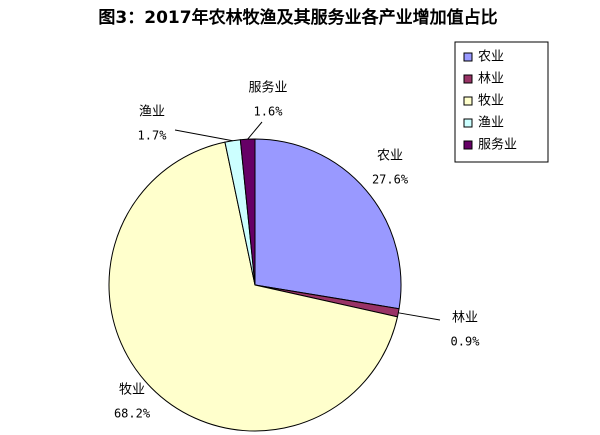 The height and width of the screenshot is (435, 600). What do you see at coordinates (491, 123) in the screenshot?
I see `legend-label: 渔业` at bounding box center [491, 123].